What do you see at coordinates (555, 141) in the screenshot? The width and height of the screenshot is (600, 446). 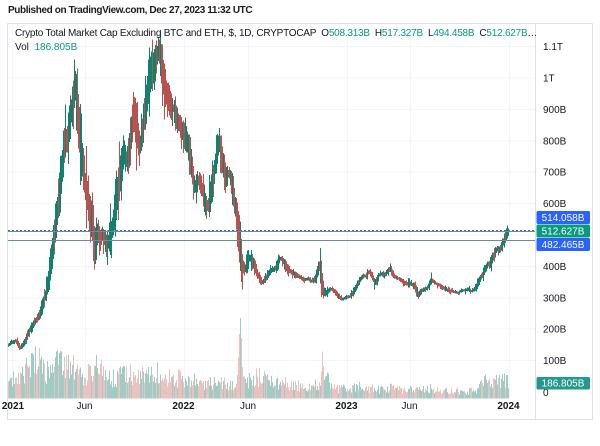 I see `svg-text: 800B` at bounding box center [555, 141].